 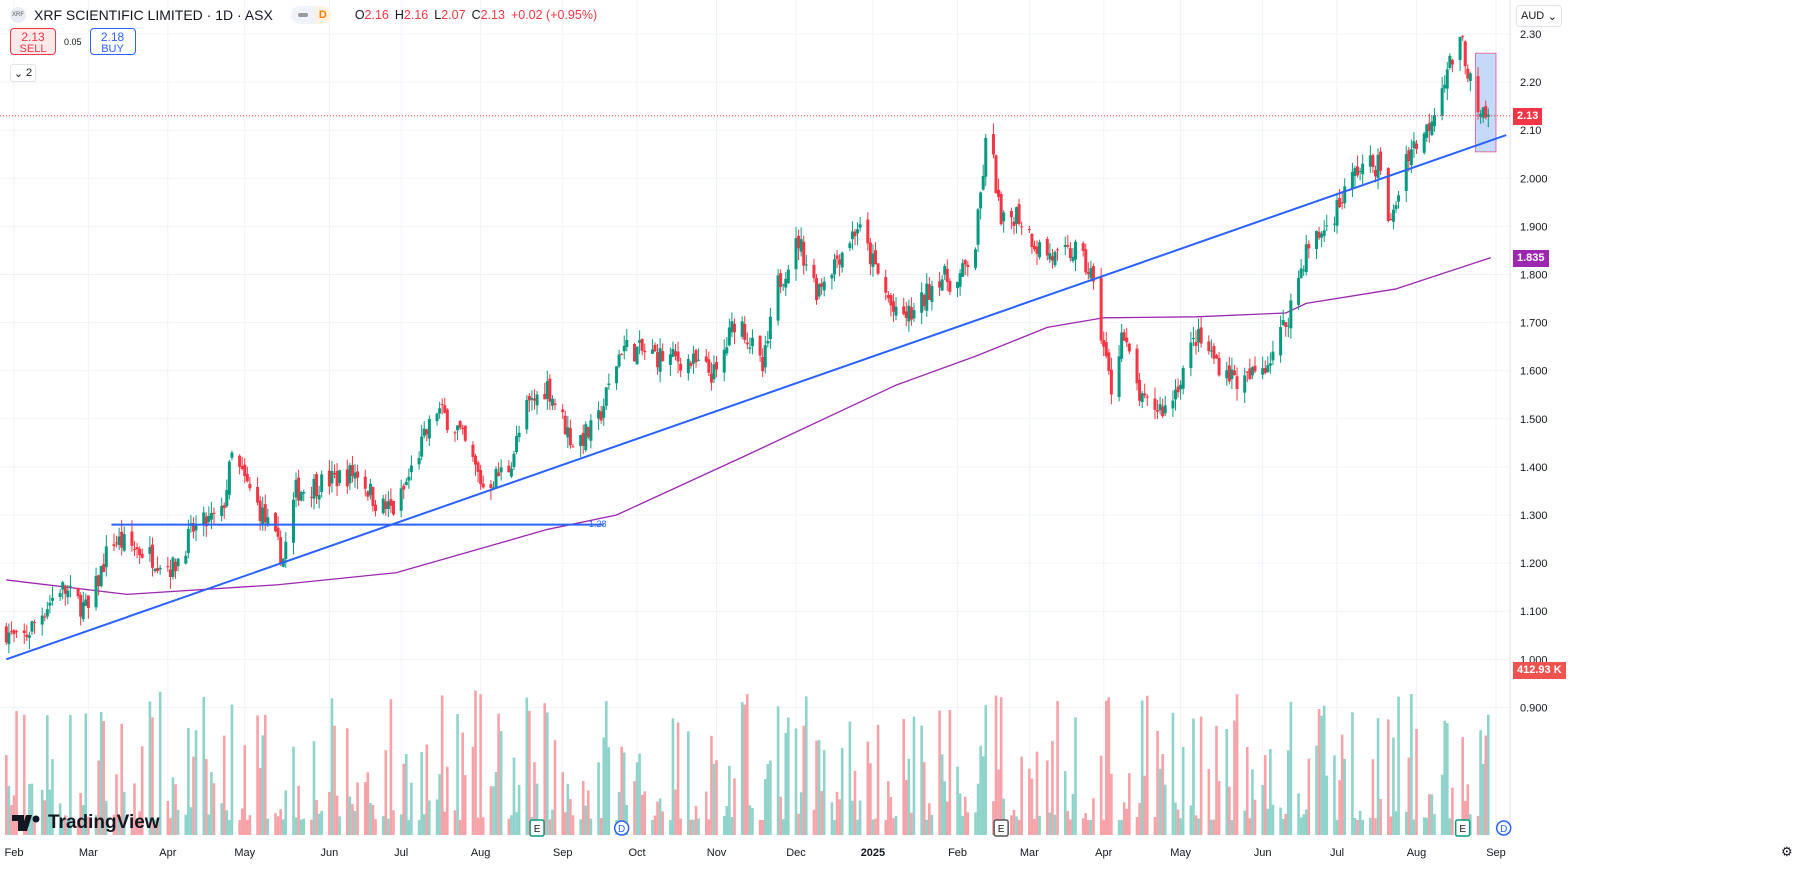 What do you see at coordinates (23, 73) in the screenshot?
I see `indicators-toggle: ⌄ 2` at bounding box center [23, 73].